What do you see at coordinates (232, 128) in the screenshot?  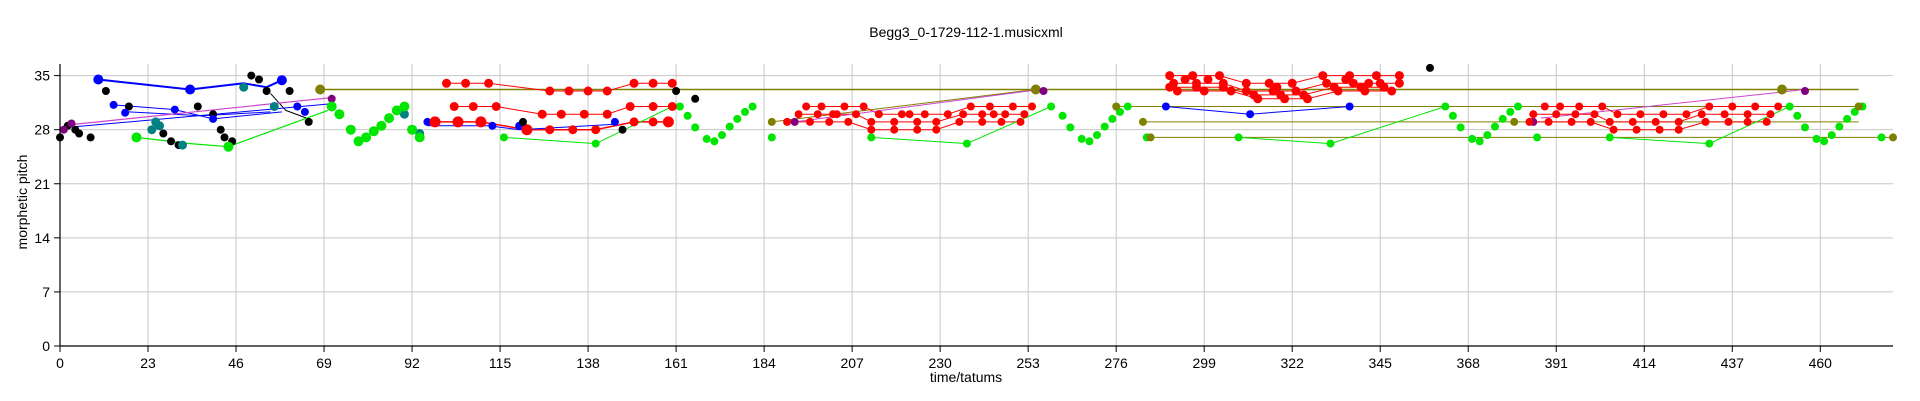 I see `series-line-green` at bounding box center [232, 128].